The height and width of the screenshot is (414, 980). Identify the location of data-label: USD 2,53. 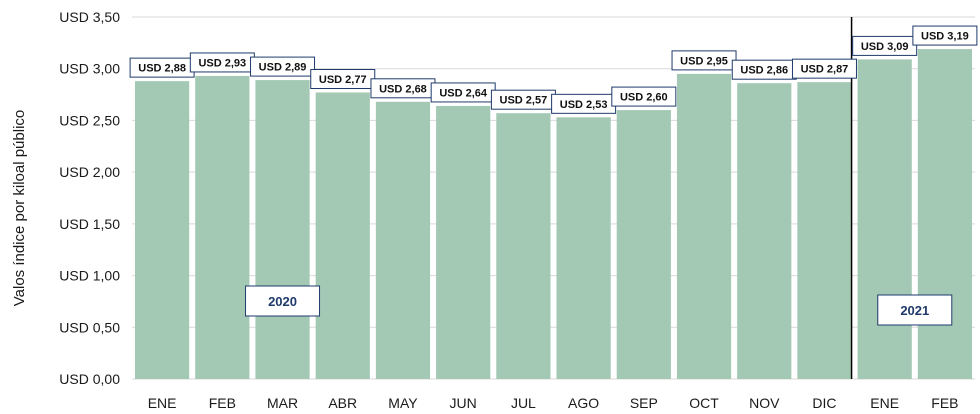
(584, 103).